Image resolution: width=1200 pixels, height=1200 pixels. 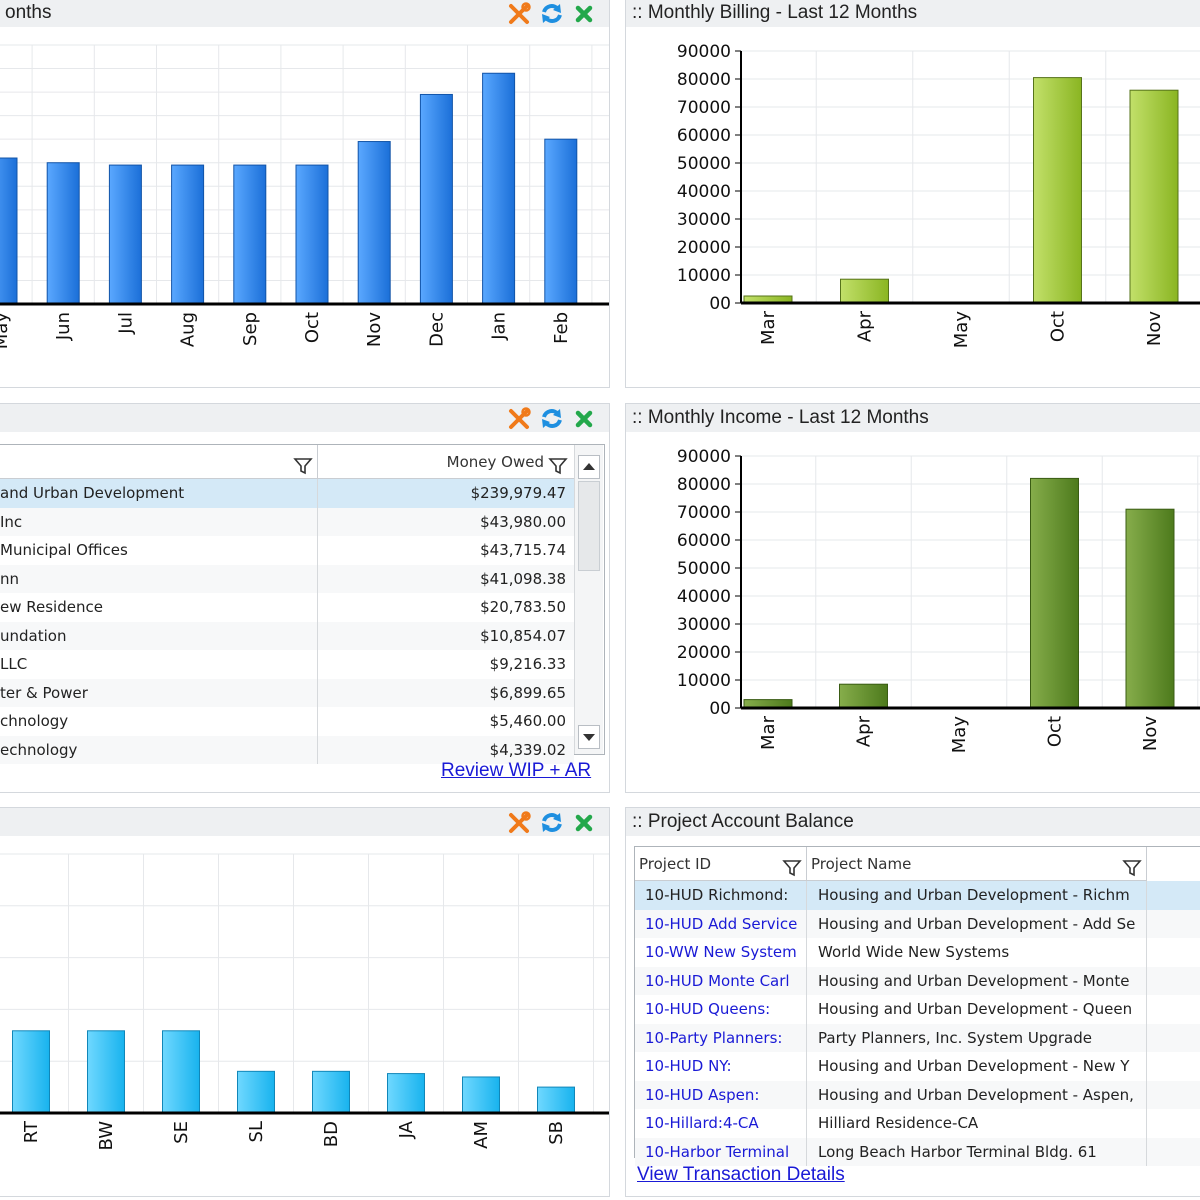 I want to click on money-owed-cell: $9,216.33, so click(x=527, y=664).